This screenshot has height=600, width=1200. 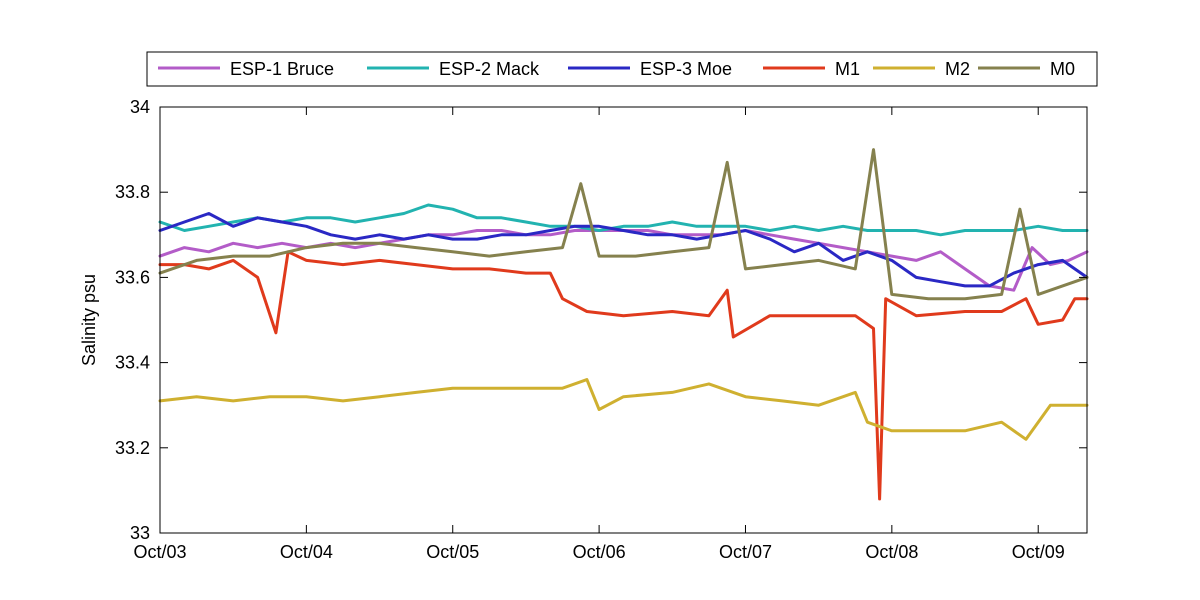 I want to click on y-axis-label: Salinity psu, so click(x=89, y=320).